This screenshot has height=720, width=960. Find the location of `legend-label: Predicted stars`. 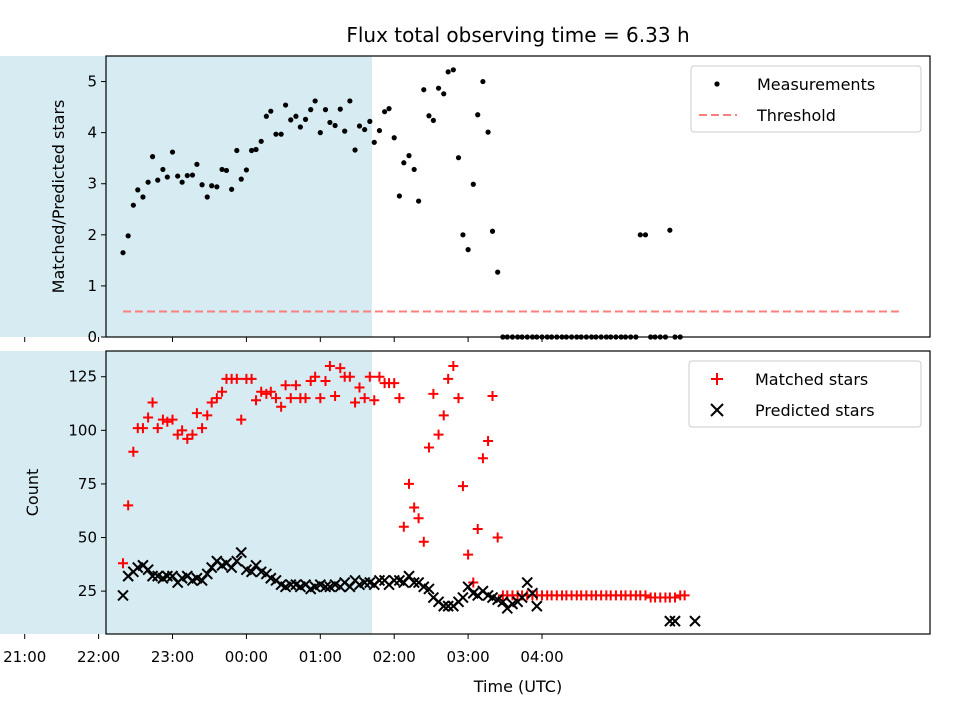

legend-label: Predicted stars is located at coordinates (815, 410).